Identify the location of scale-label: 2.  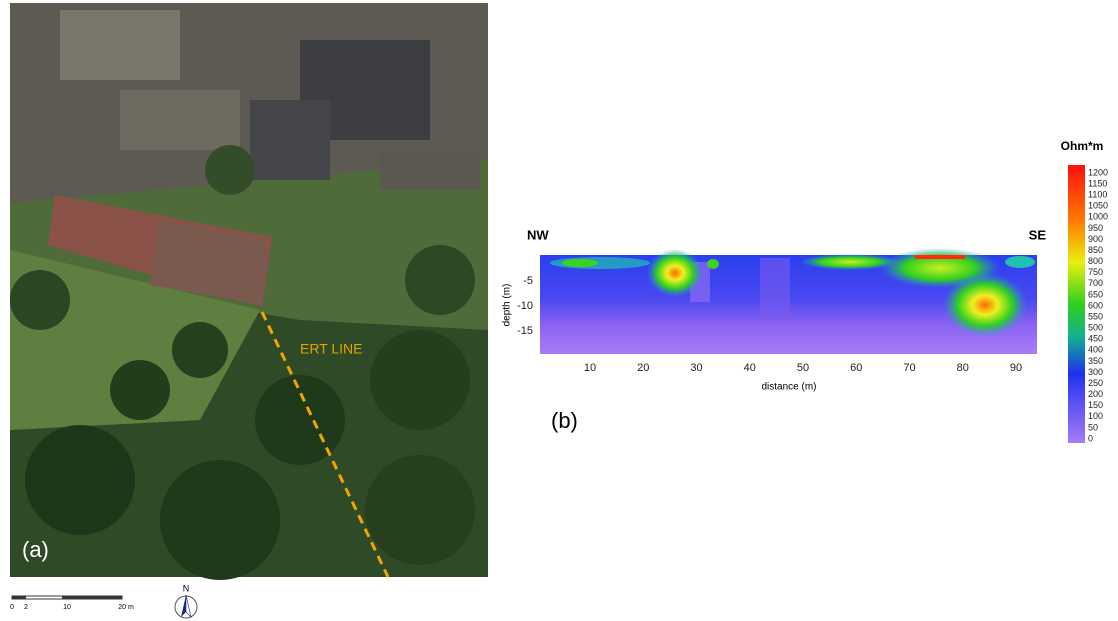
(26, 607).